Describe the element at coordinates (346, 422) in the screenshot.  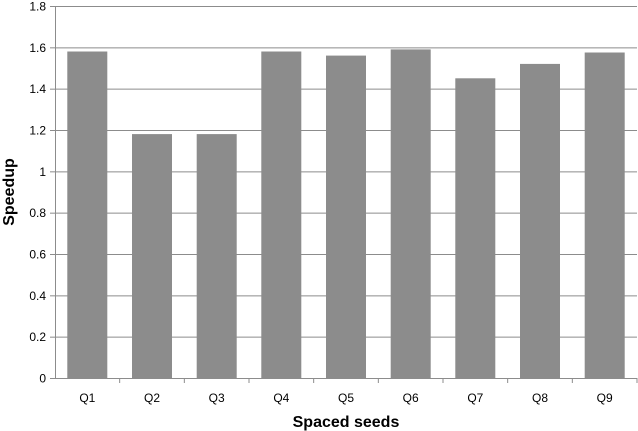
I see `x-axis-title: Spaced seeds` at that location.